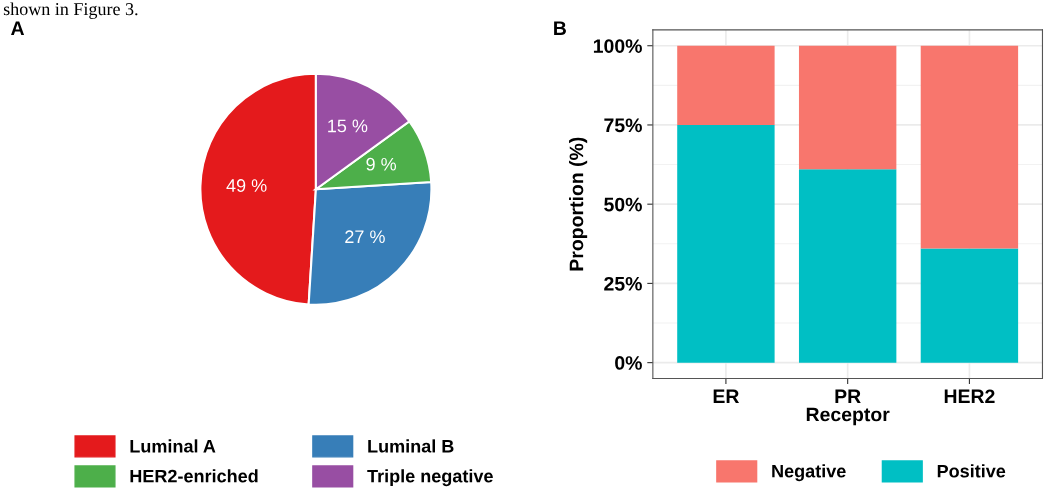  What do you see at coordinates (578, 204) in the screenshot?
I see `y-axis-title: Proportion (%)` at bounding box center [578, 204].